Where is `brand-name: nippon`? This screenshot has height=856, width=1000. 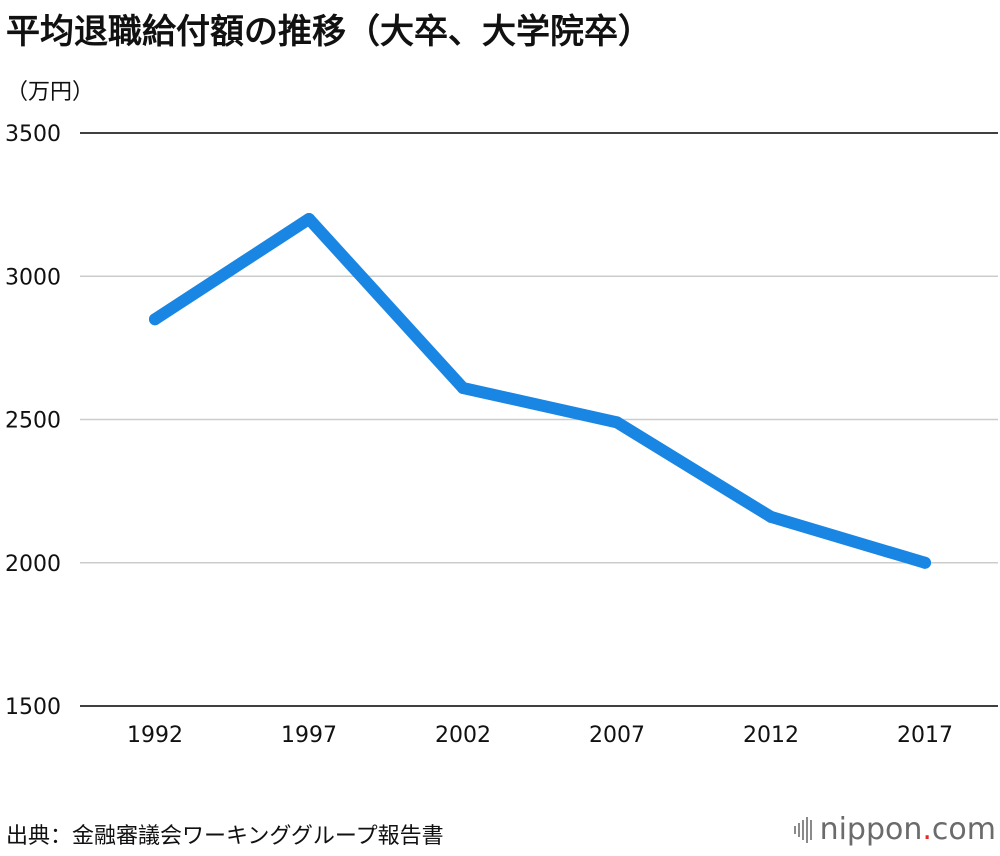
brand-name: nippon is located at coordinates (871, 829).